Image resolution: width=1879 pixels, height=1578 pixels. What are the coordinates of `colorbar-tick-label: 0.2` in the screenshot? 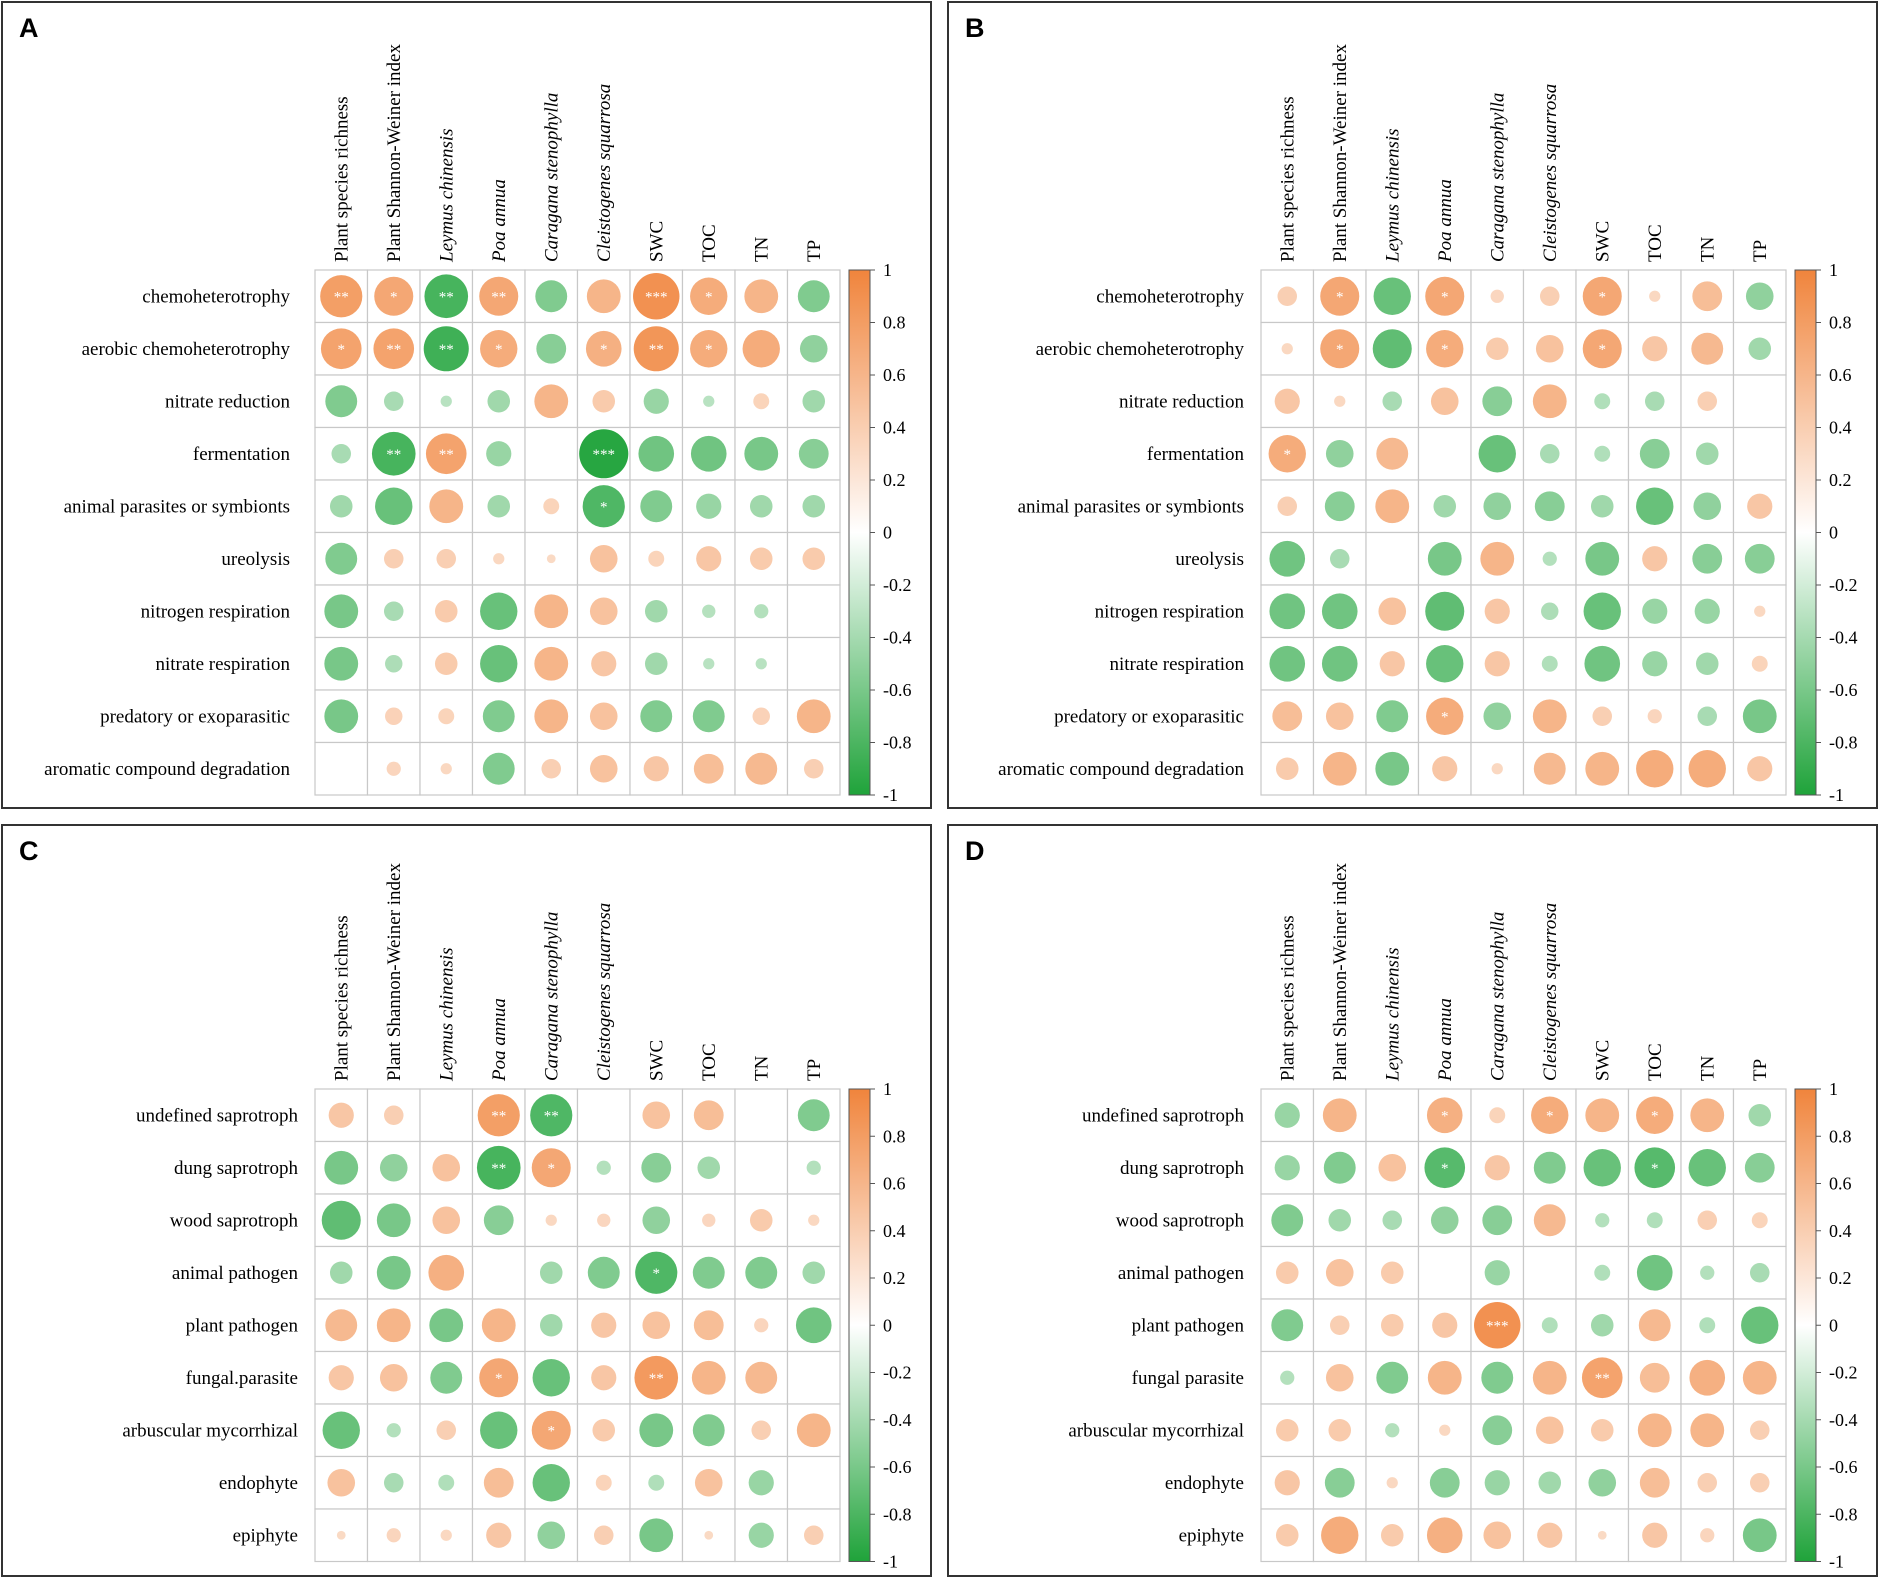 It's located at (894, 1278).